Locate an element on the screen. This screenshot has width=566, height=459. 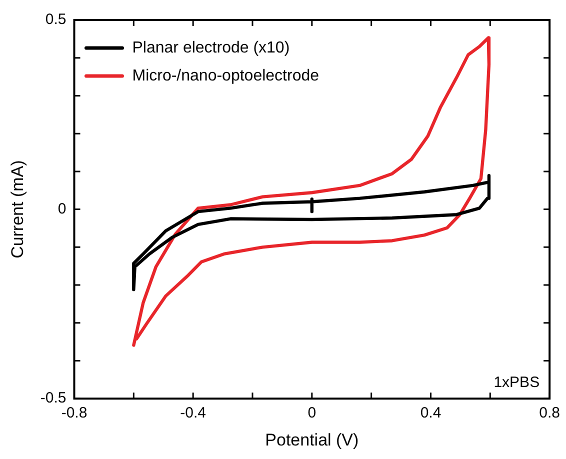
annotation: 1xPBS is located at coordinates (517, 383).